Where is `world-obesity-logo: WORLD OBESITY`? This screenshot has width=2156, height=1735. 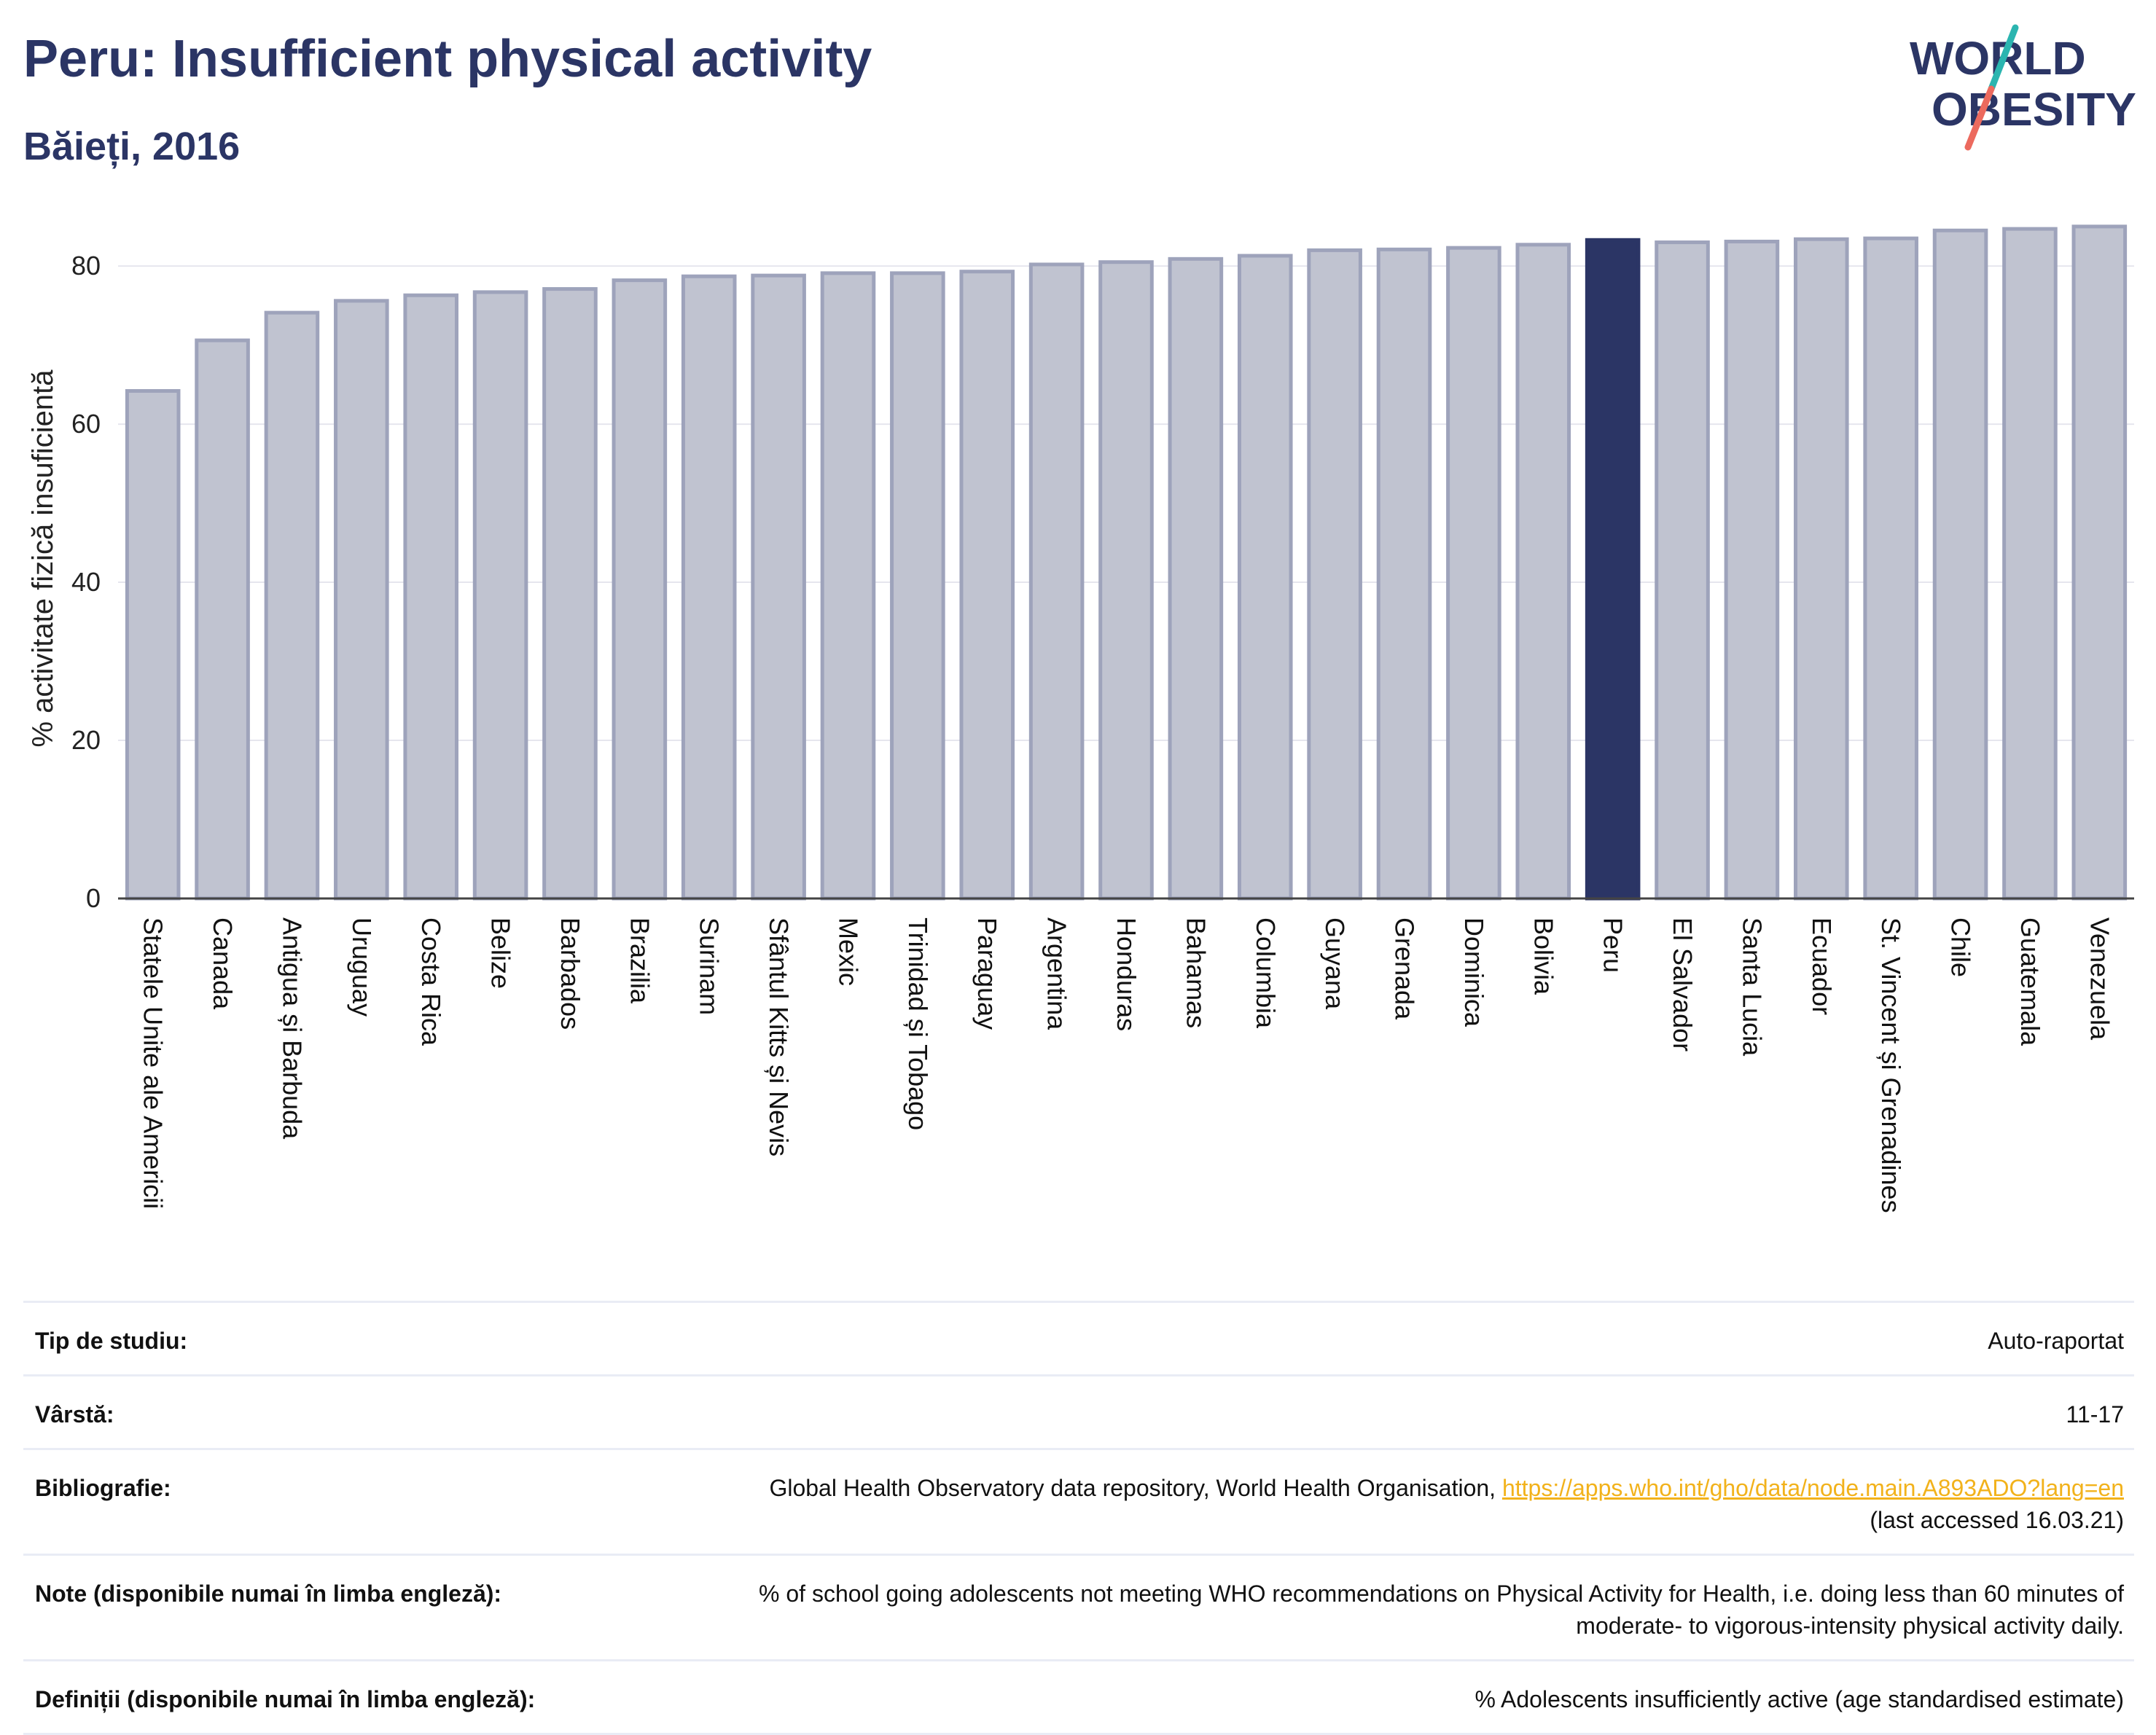
world-obesity-logo: WORLD OBESITY is located at coordinates (2023, 87).